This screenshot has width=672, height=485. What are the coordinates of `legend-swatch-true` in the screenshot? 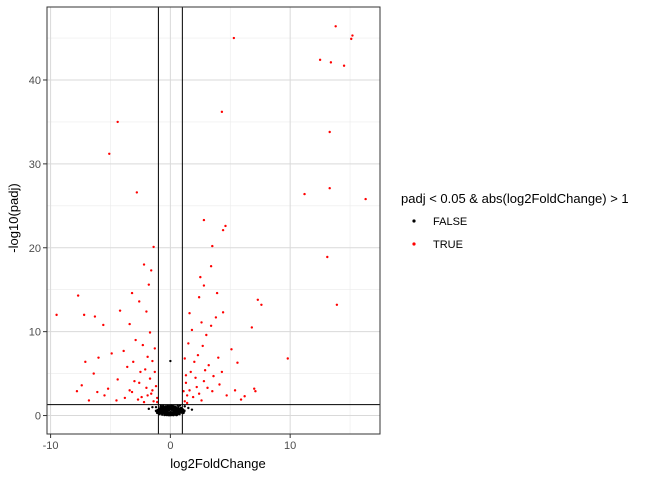 It's located at (414, 244).